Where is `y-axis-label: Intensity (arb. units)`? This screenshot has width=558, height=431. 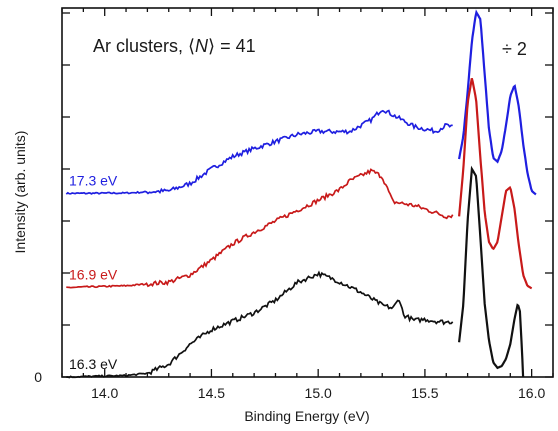
y-axis-label: Intensity (arb. units) is located at coordinates (20, 192).